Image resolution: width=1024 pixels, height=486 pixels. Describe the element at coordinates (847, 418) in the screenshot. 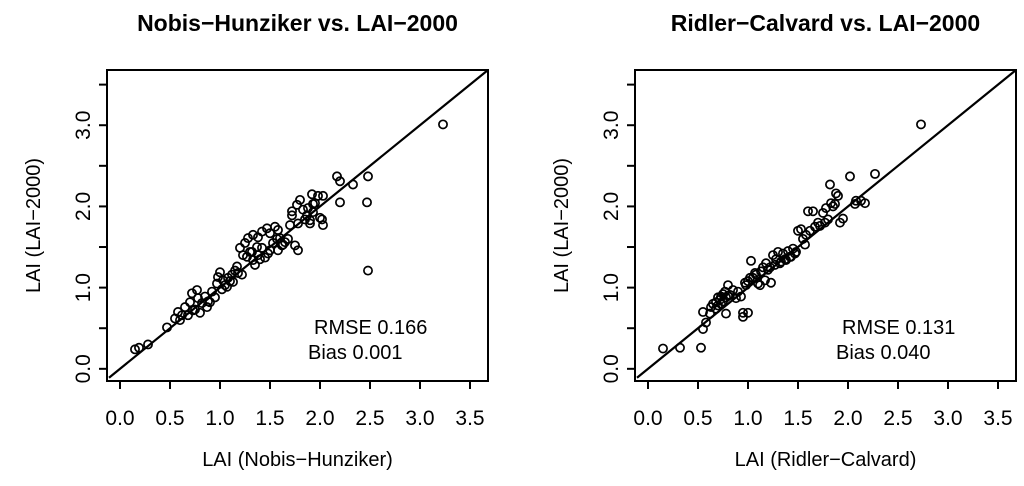

I see `x-tick-label: 2.0` at that location.